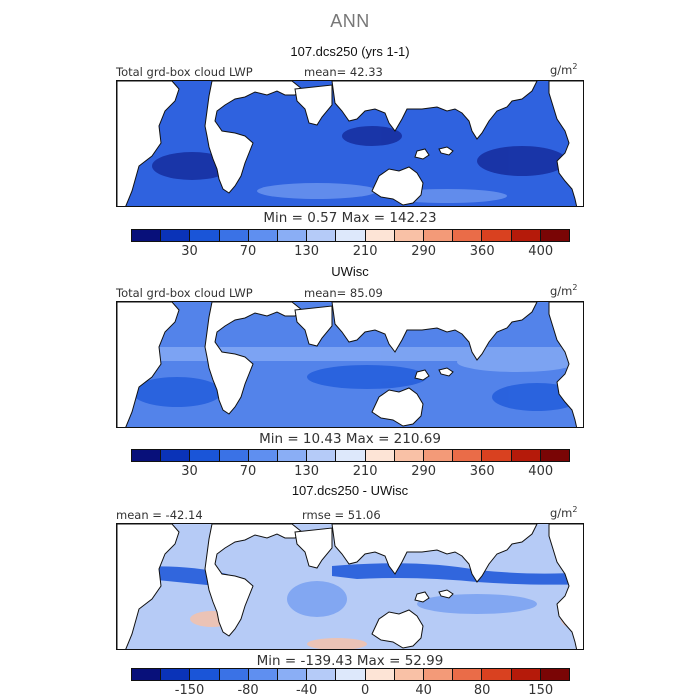 The image size is (700, 700). I want to click on colorbar-tick-label: 80, so click(482, 690).